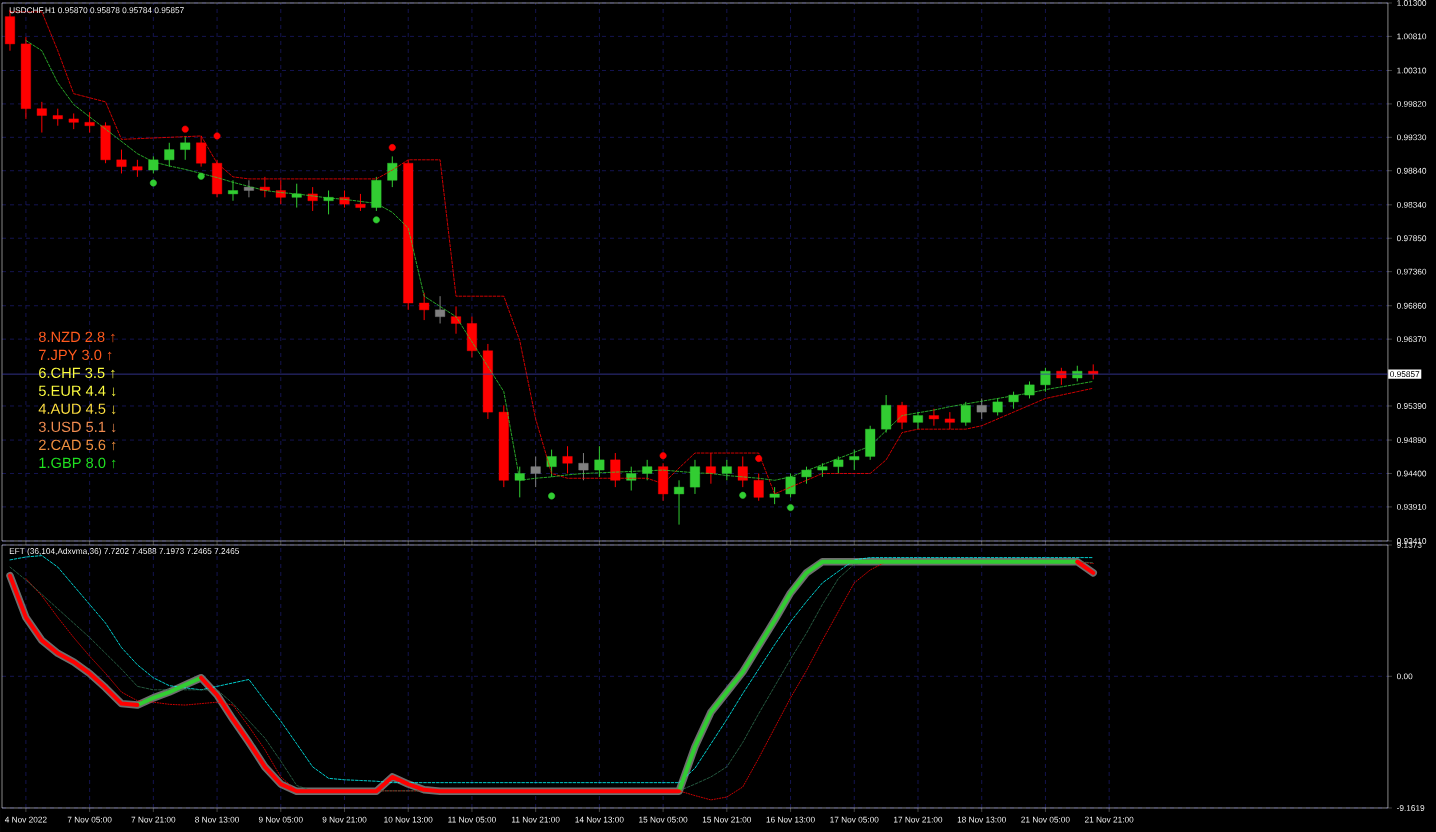 The image size is (1436, 832). I want to click on y-tick-label: 0.99820, so click(1411, 103).